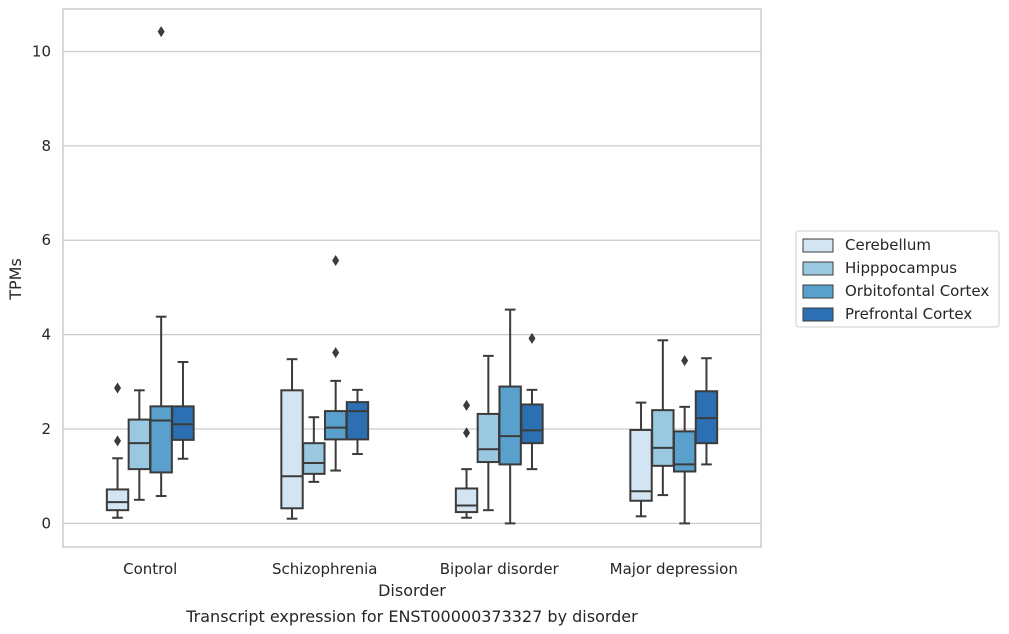 This screenshot has width=1009, height=634. What do you see at coordinates (46, 240) in the screenshot?
I see `y-tick-label: 6` at bounding box center [46, 240].